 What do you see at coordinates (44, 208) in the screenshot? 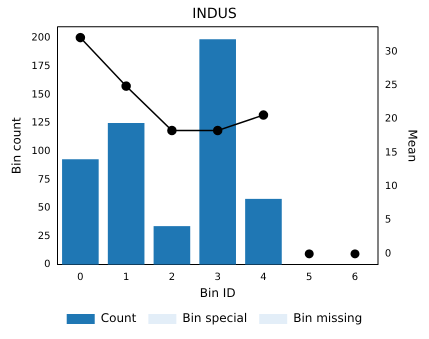
I see `y-tick-label: 50` at bounding box center [44, 208].